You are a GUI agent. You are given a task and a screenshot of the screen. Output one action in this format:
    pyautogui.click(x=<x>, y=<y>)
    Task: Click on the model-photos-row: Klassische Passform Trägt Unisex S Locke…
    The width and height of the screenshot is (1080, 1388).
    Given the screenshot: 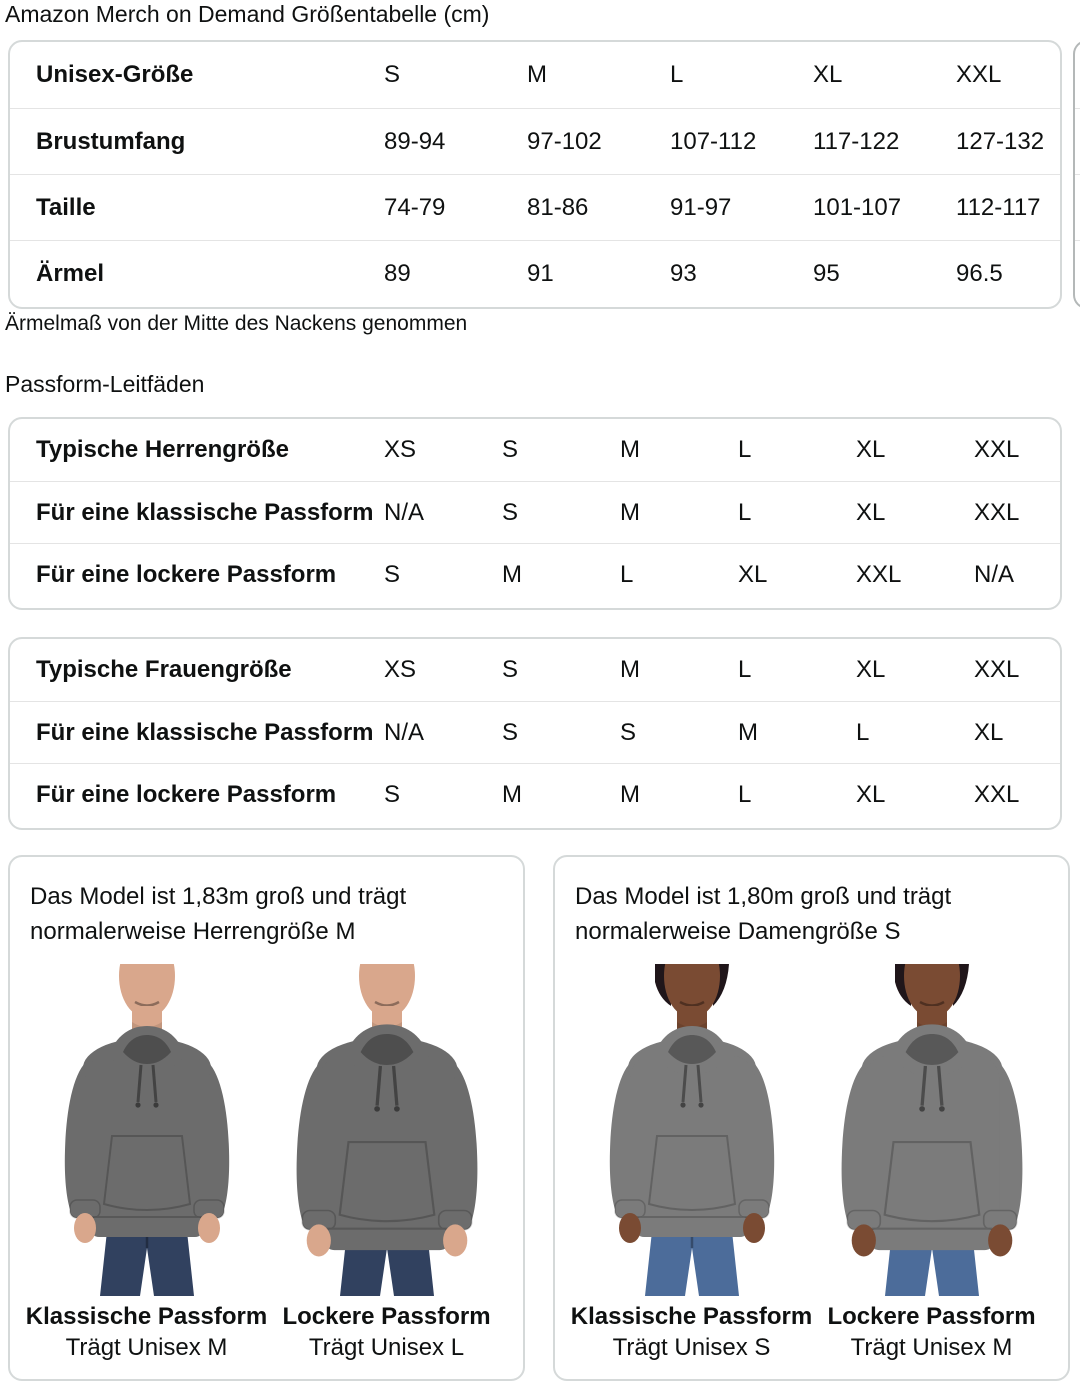 What is the action you would take?
    pyautogui.click(x=809, y=1163)
    